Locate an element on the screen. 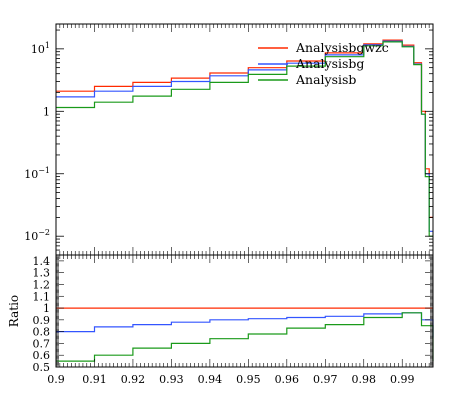  x-tick-label: 0.97 is located at coordinates (325, 379).